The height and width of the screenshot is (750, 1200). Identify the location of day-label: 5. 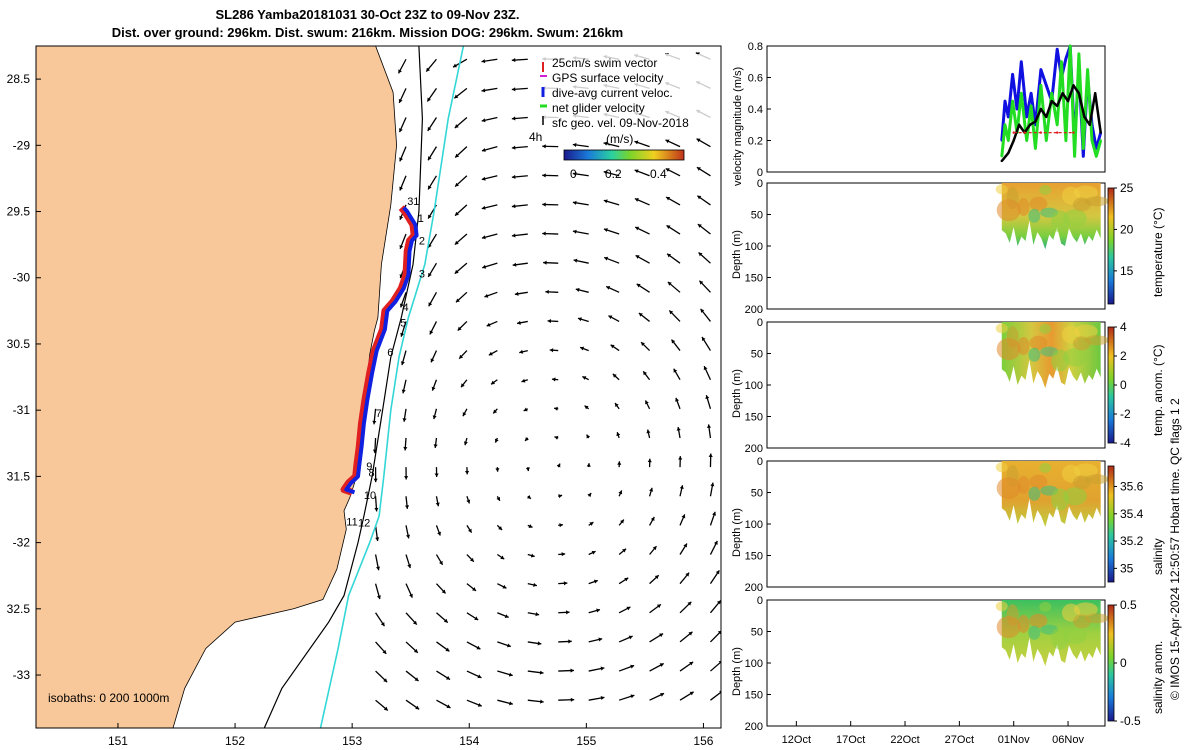
(403, 324).